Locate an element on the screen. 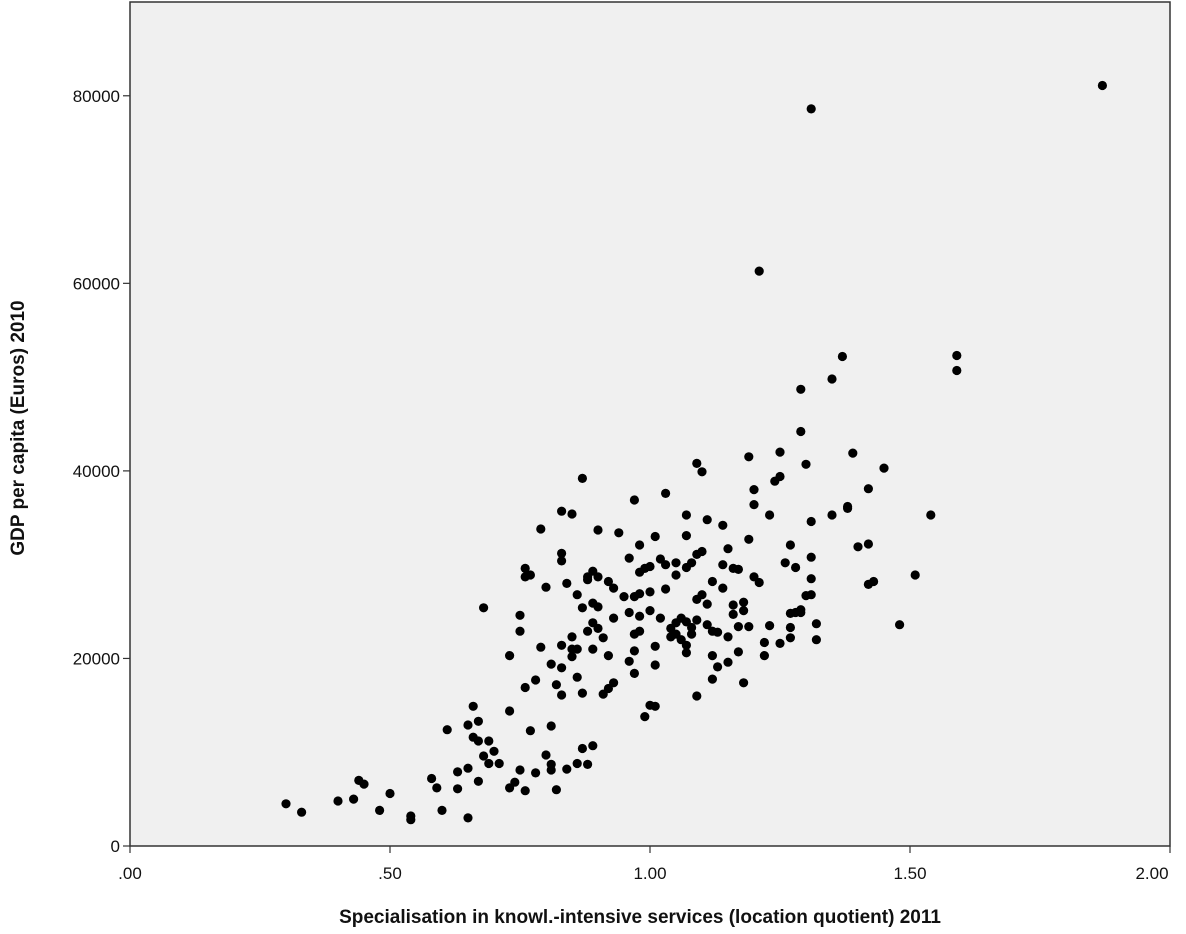 The height and width of the screenshot is (934, 1186). y-tick-label: 20000 is located at coordinates (96, 658).